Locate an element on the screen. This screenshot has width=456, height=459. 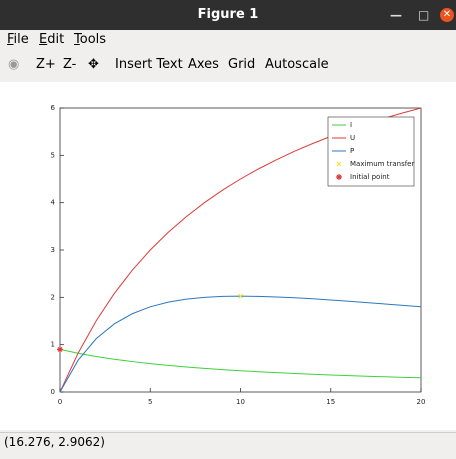
minimize: — is located at coordinates (396, 15).